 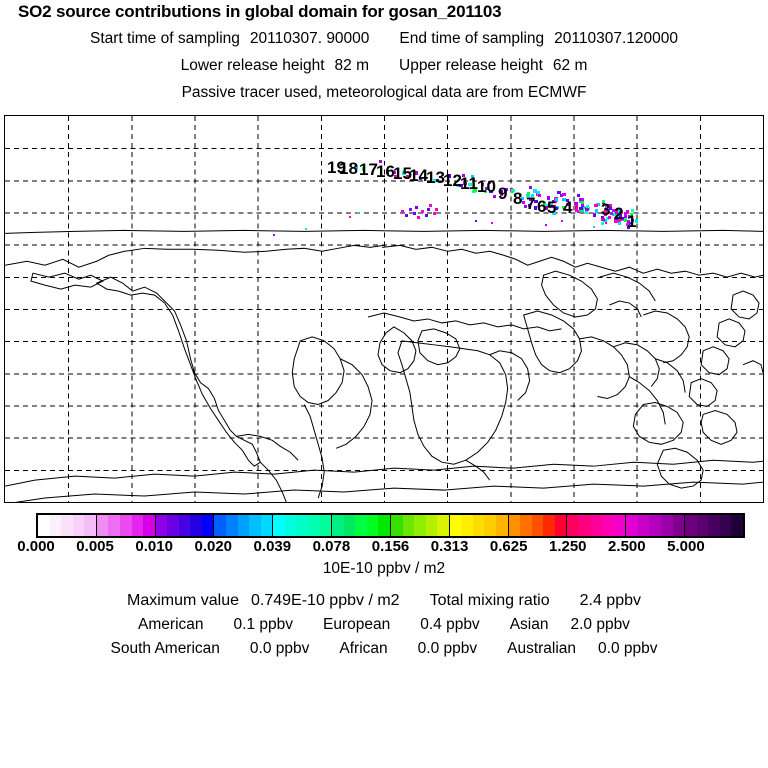 I want to click on trajectory-label-4: 4, so click(x=568, y=207).